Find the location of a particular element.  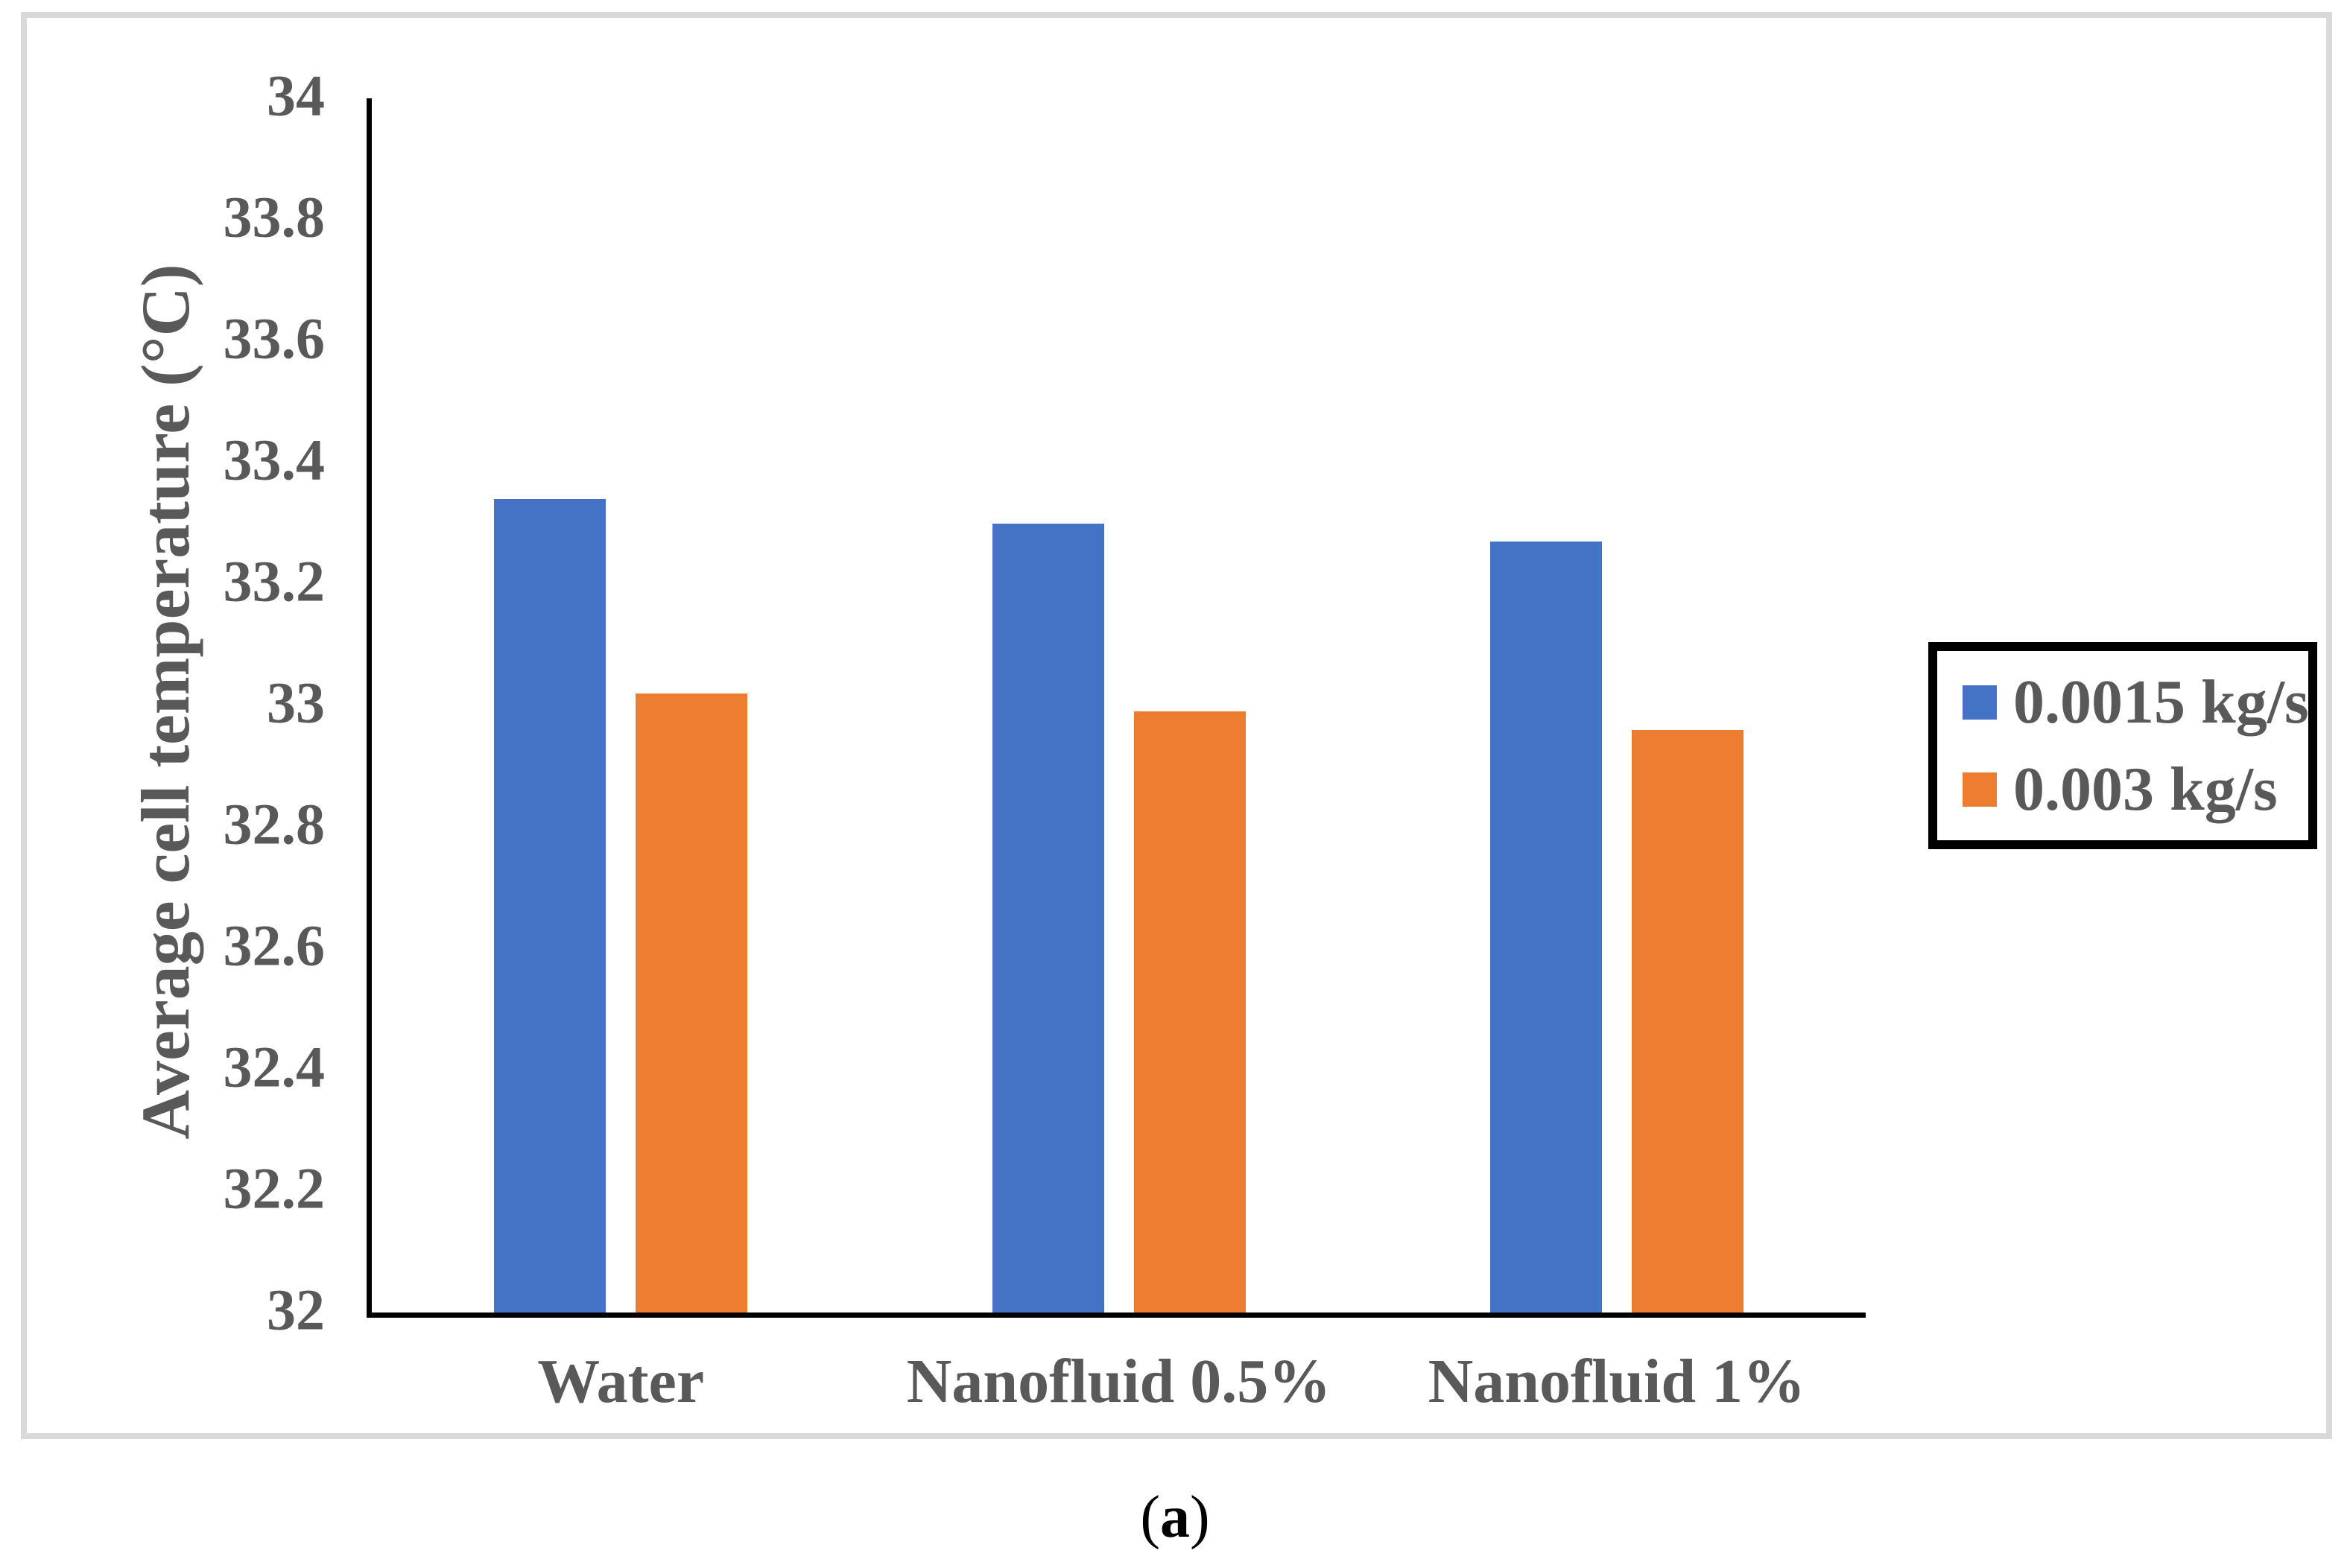

bar-nanofluid-1-0.003-kg-s is located at coordinates (1687, 1021).